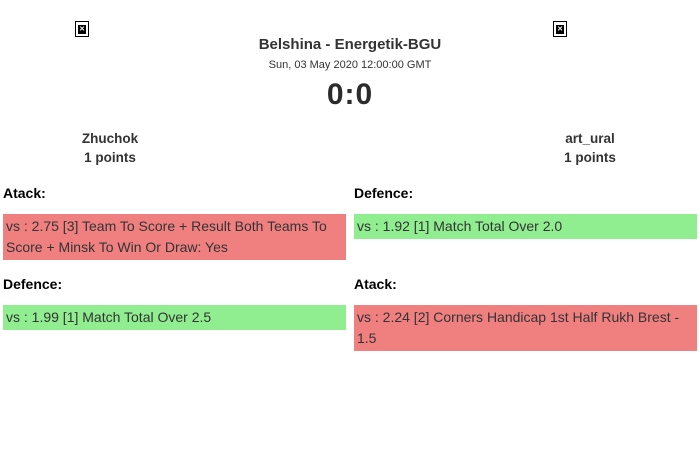 The width and height of the screenshot is (700, 460). What do you see at coordinates (590, 148) in the screenshot?
I see `away-player: art_ural 1 points` at bounding box center [590, 148].